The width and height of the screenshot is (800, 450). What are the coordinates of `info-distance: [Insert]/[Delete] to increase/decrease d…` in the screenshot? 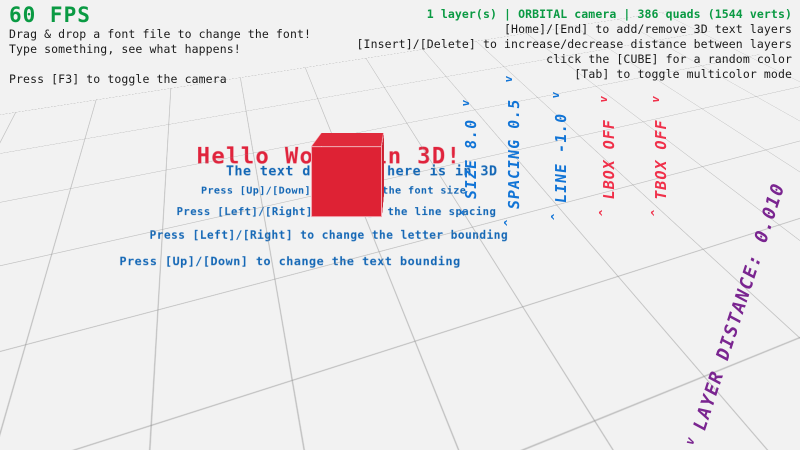 It's located at (574, 44).